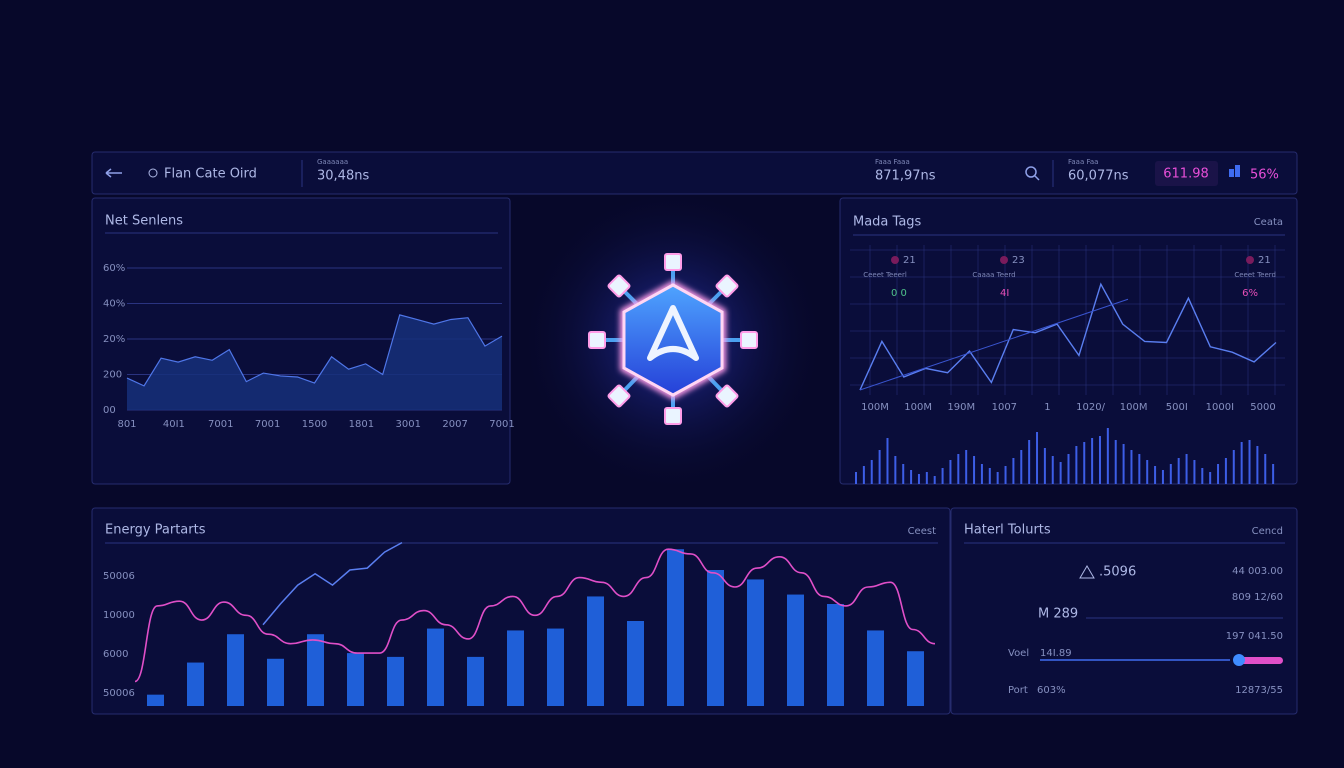 The image size is (1344, 768). I want to click on x-tick-label: 1007, so click(1004, 407).